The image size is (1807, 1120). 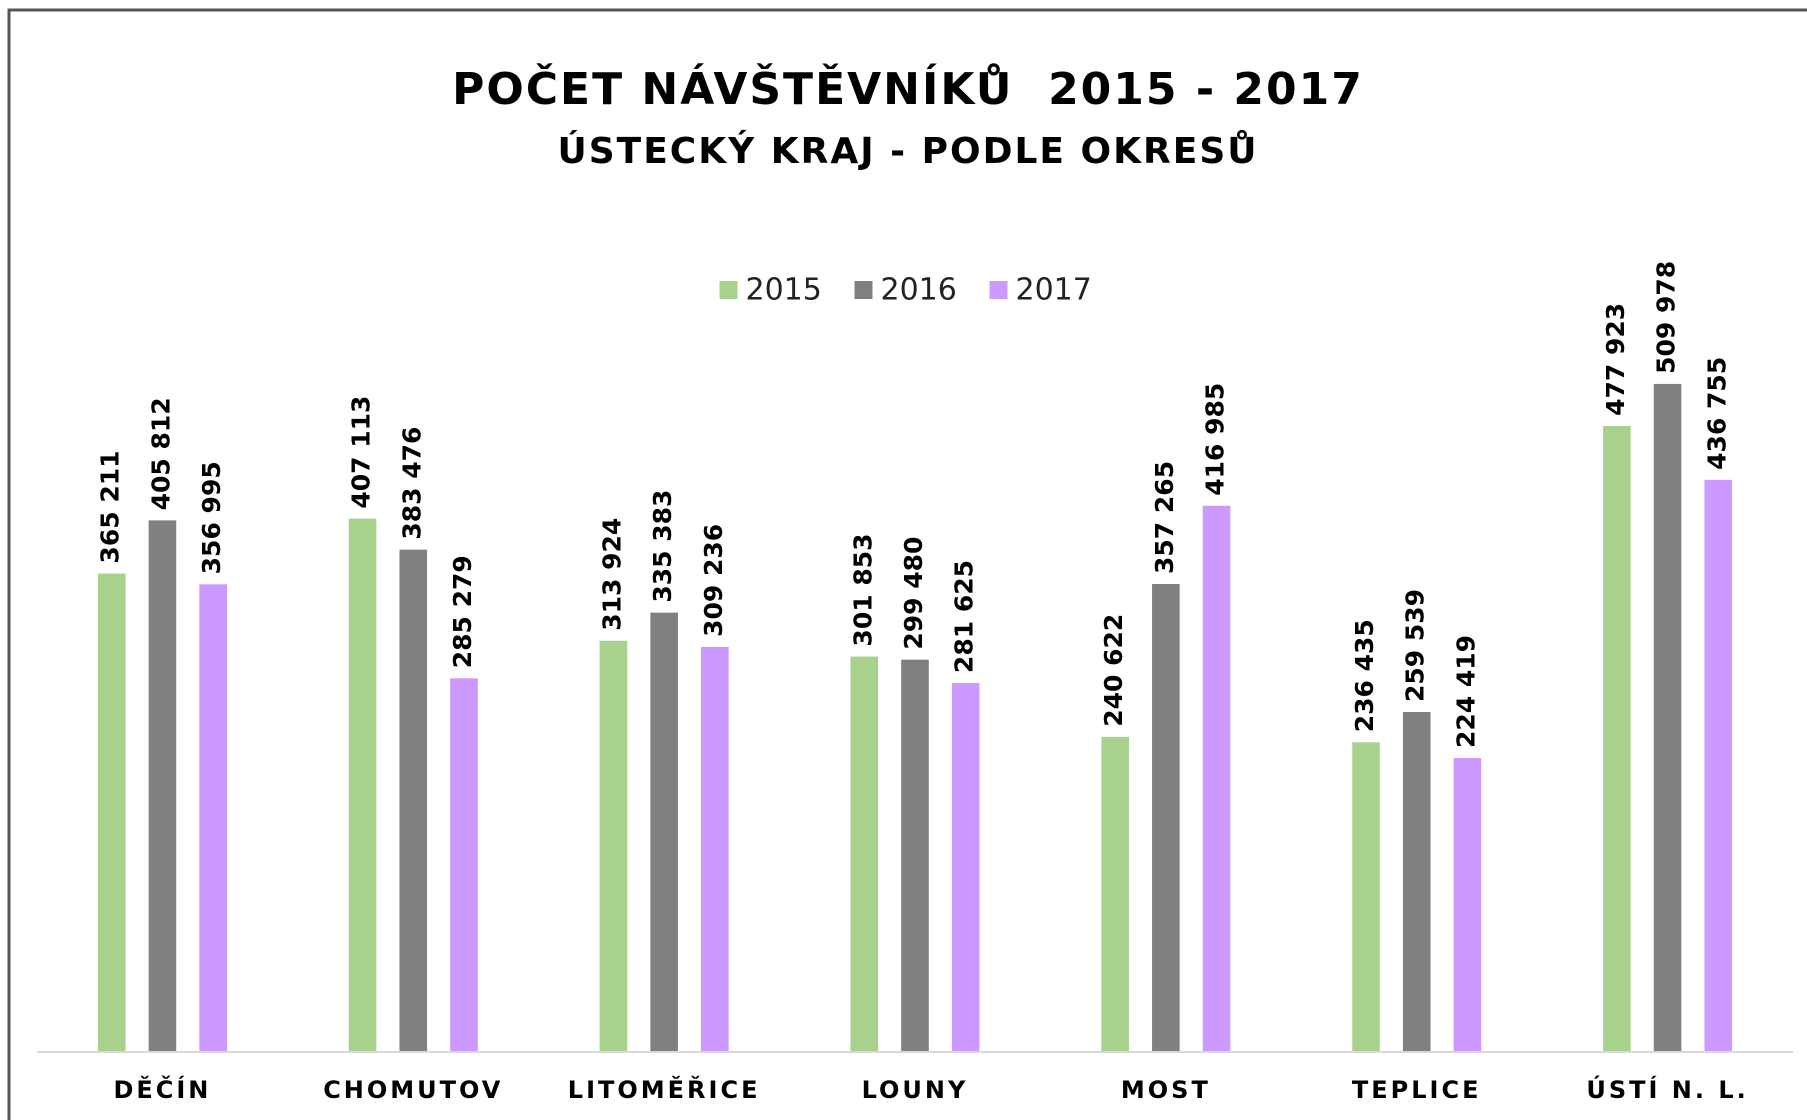 I want to click on value-label: 405 812, so click(x=160, y=453).